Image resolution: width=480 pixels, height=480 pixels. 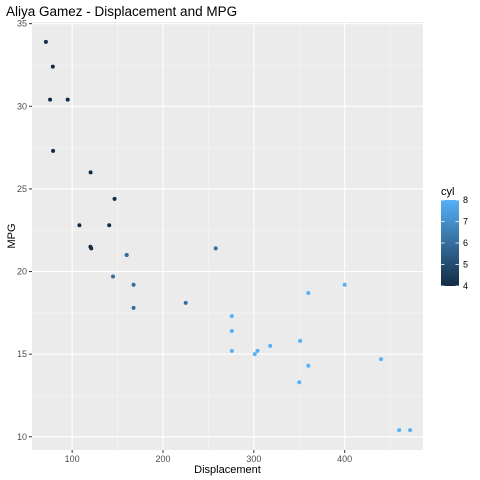 What do you see at coordinates (24, 230) in the screenshot?
I see `y-axis-ticks: 10 15 20 25 30 35` at bounding box center [24, 230].